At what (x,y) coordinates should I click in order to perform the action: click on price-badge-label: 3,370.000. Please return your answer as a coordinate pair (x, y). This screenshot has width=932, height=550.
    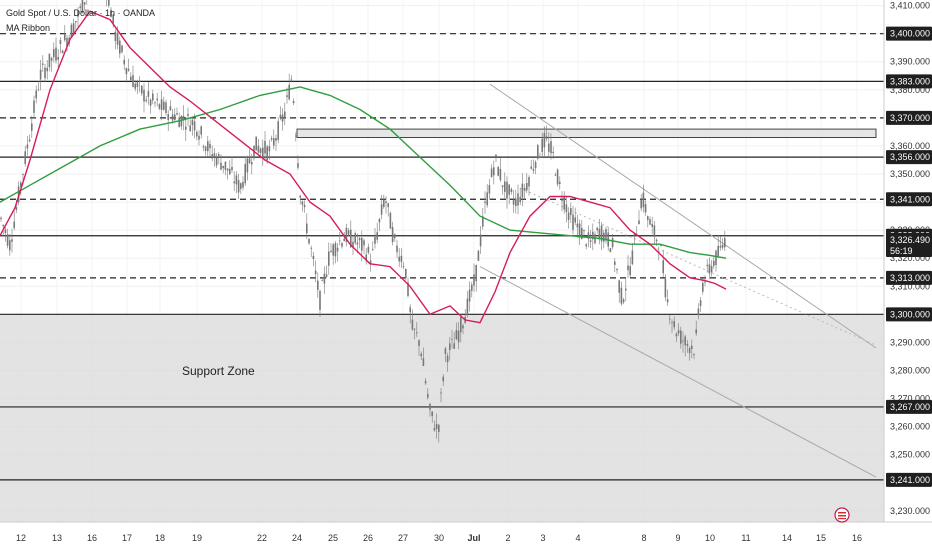
    Looking at the image, I should click on (910, 118).